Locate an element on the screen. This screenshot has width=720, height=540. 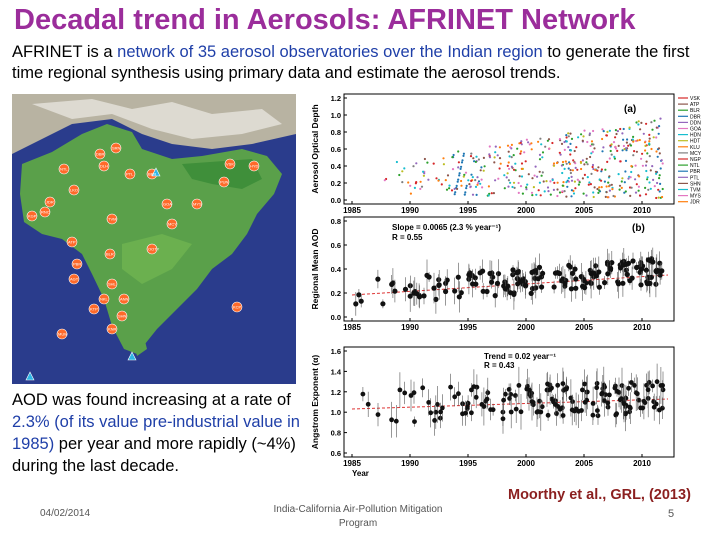
legend-label: MYS is located at coordinates (696, 197).